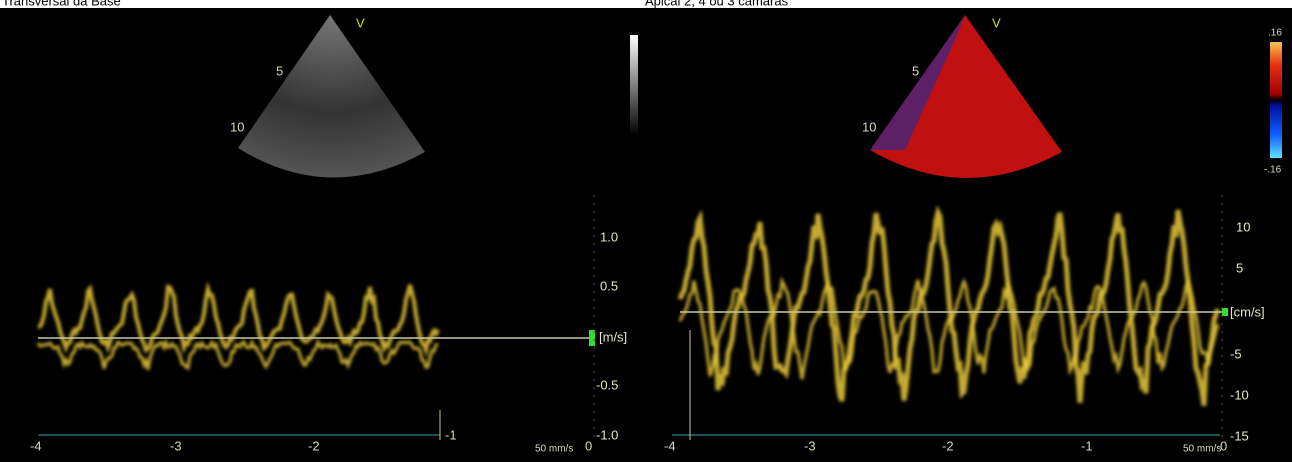  I want to click on y-label: 10, so click(1243, 226).